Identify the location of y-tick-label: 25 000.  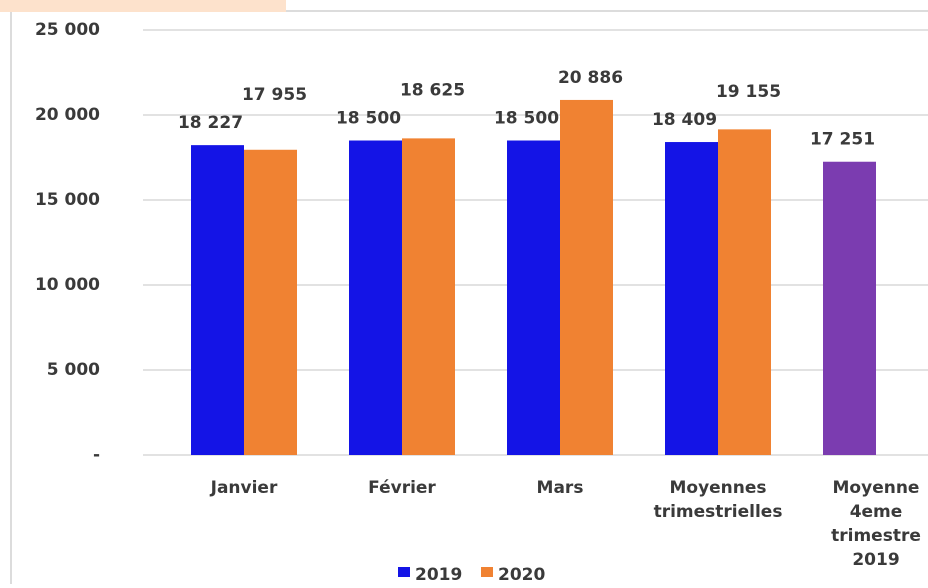
(67, 30).